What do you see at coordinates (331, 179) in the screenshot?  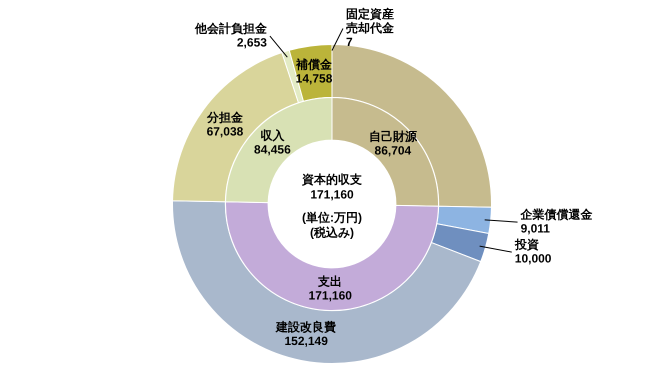 I see `text: 資本的収支` at bounding box center [331, 179].